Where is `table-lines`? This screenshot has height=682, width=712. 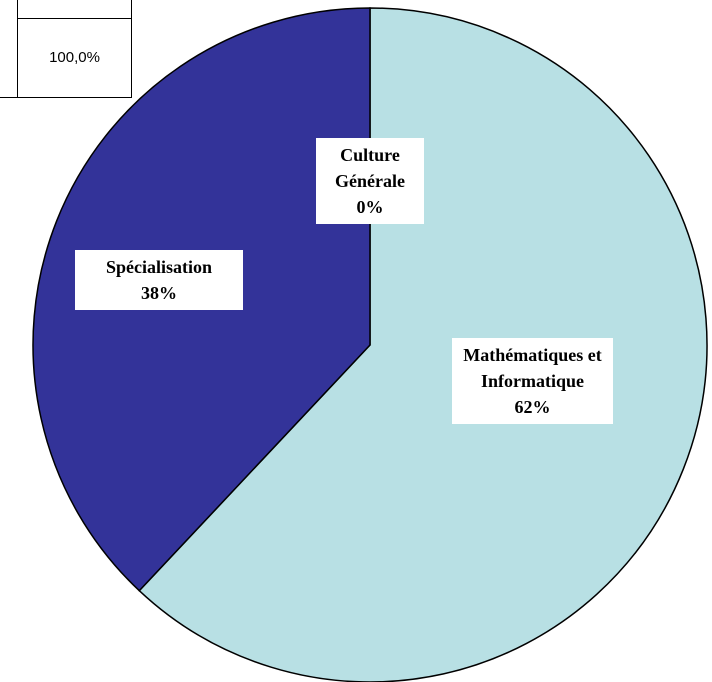
table-lines is located at coordinates (66, 49).